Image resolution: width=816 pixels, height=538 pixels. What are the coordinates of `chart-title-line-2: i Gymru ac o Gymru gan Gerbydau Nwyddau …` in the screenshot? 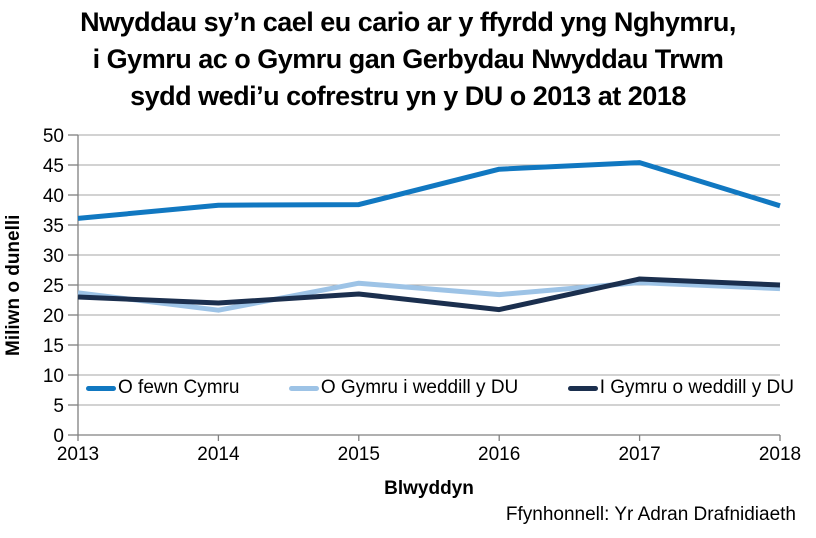 It's located at (408, 59).